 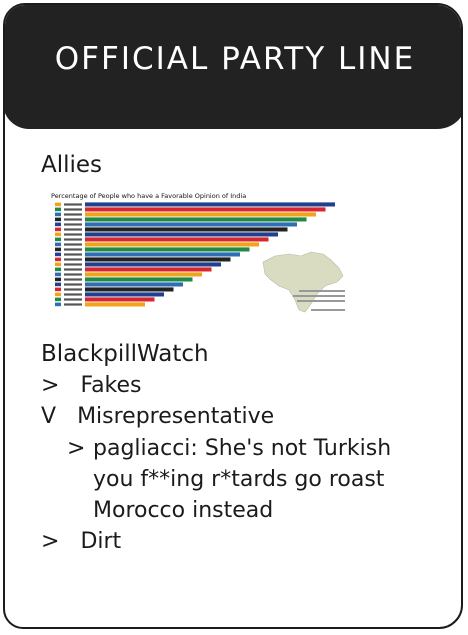 I want to click on quote-line-3: Morocco instead, so click(x=183, y=510).